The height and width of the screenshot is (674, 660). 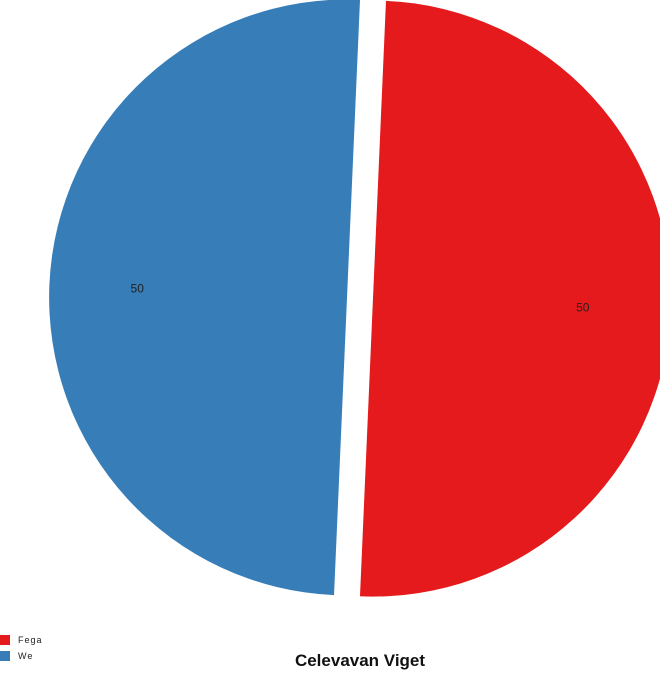 What do you see at coordinates (5, 640) in the screenshot?
I see `legend-swatch-fega` at bounding box center [5, 640].